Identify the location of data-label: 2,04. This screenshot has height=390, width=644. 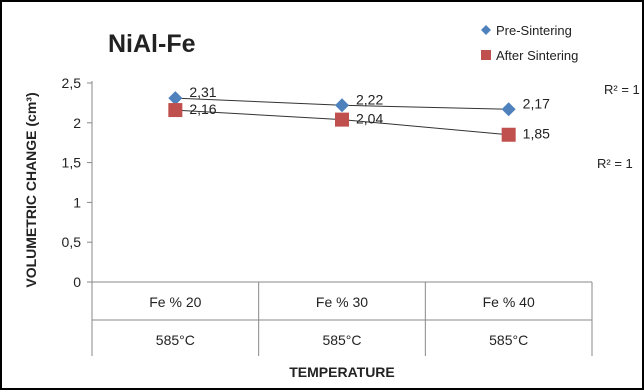
(369, 119).